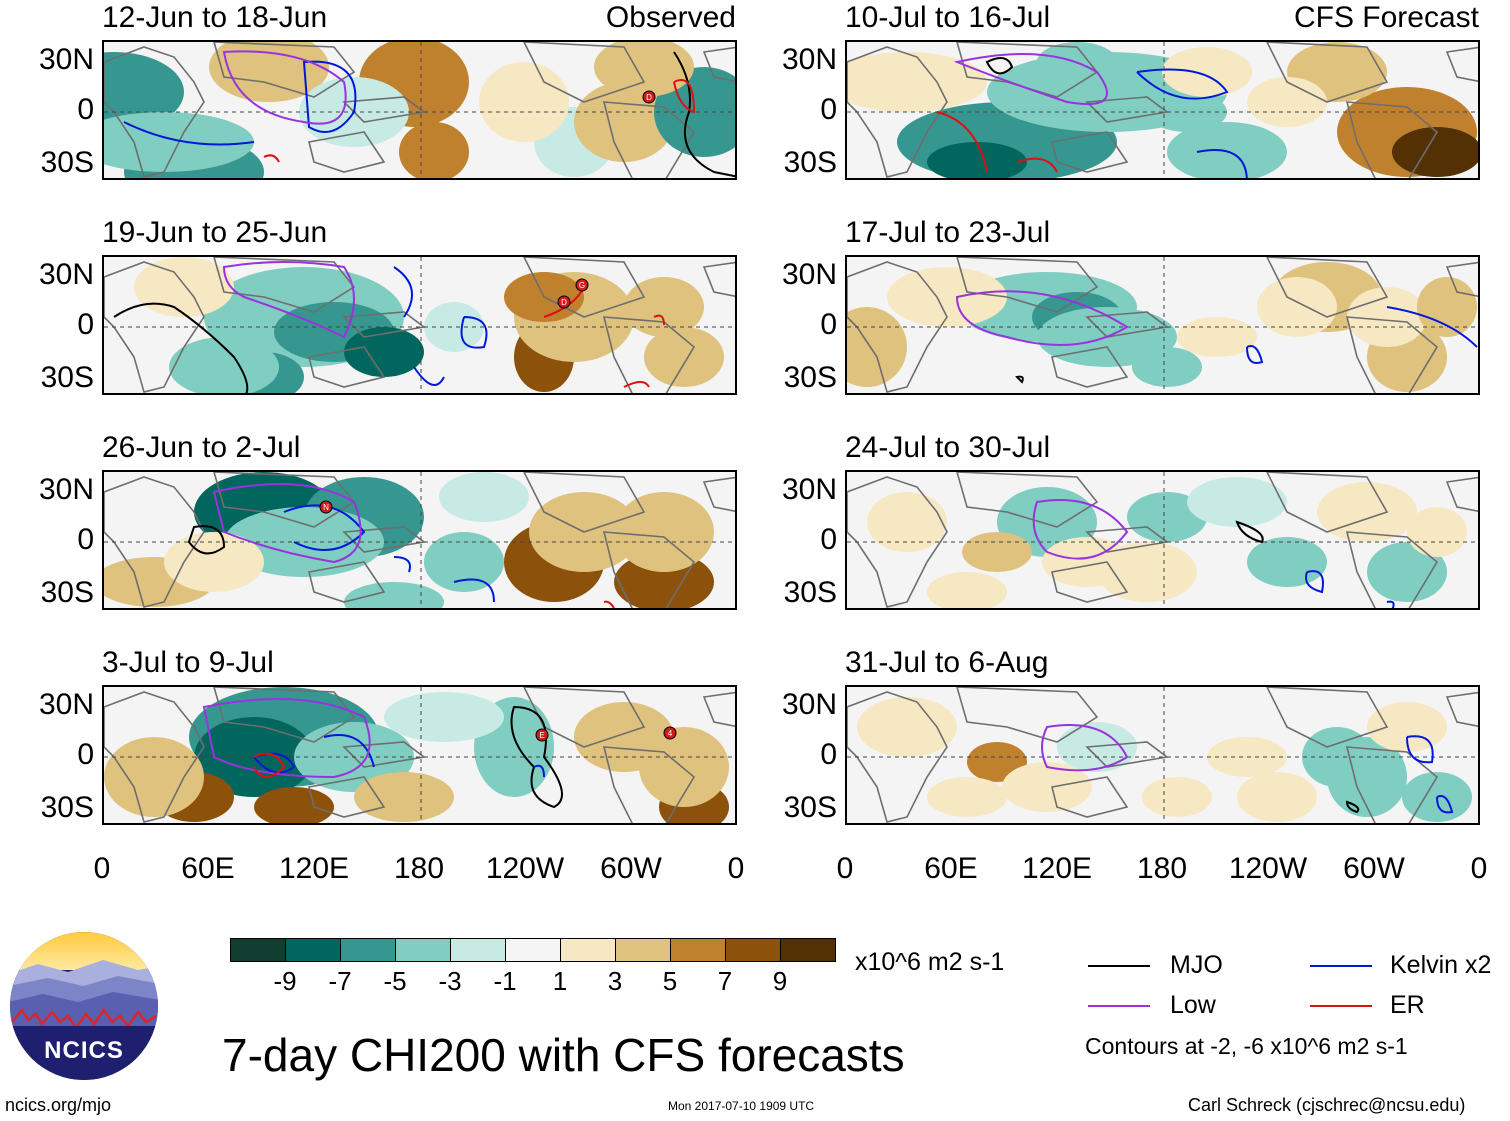  I want to click on colorbar-tick-label: 5, so click(670, 981).